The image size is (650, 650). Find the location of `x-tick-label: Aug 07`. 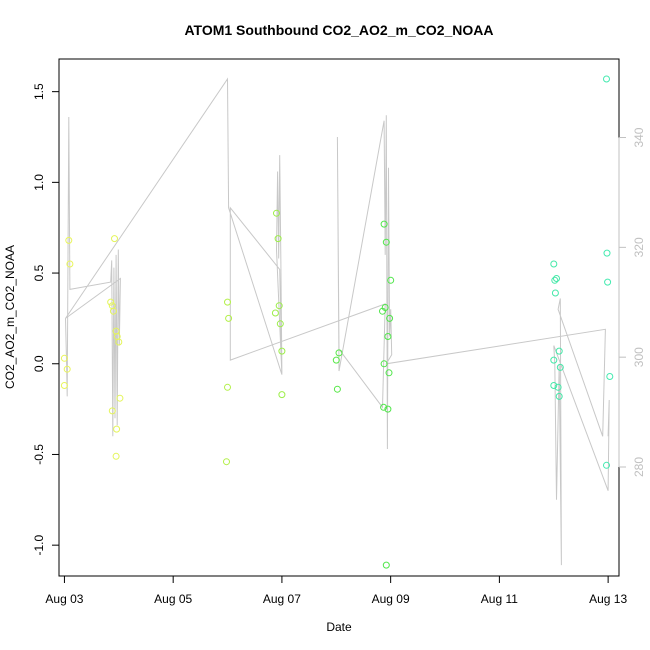

x-tick-label: Aug 07 is located at coordinates (282, 599).